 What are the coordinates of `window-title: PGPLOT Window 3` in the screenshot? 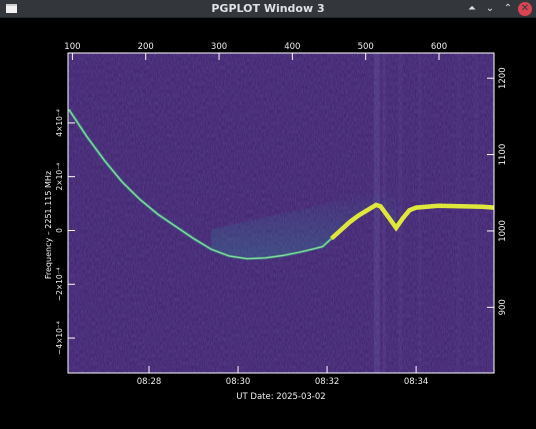 It's located at (268, 8).